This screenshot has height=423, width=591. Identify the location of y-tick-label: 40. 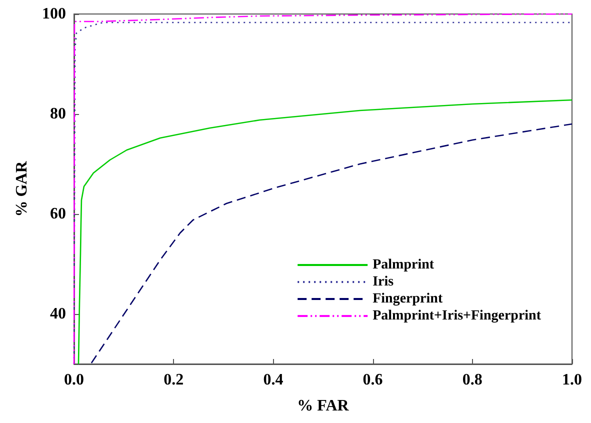
(58, 314).